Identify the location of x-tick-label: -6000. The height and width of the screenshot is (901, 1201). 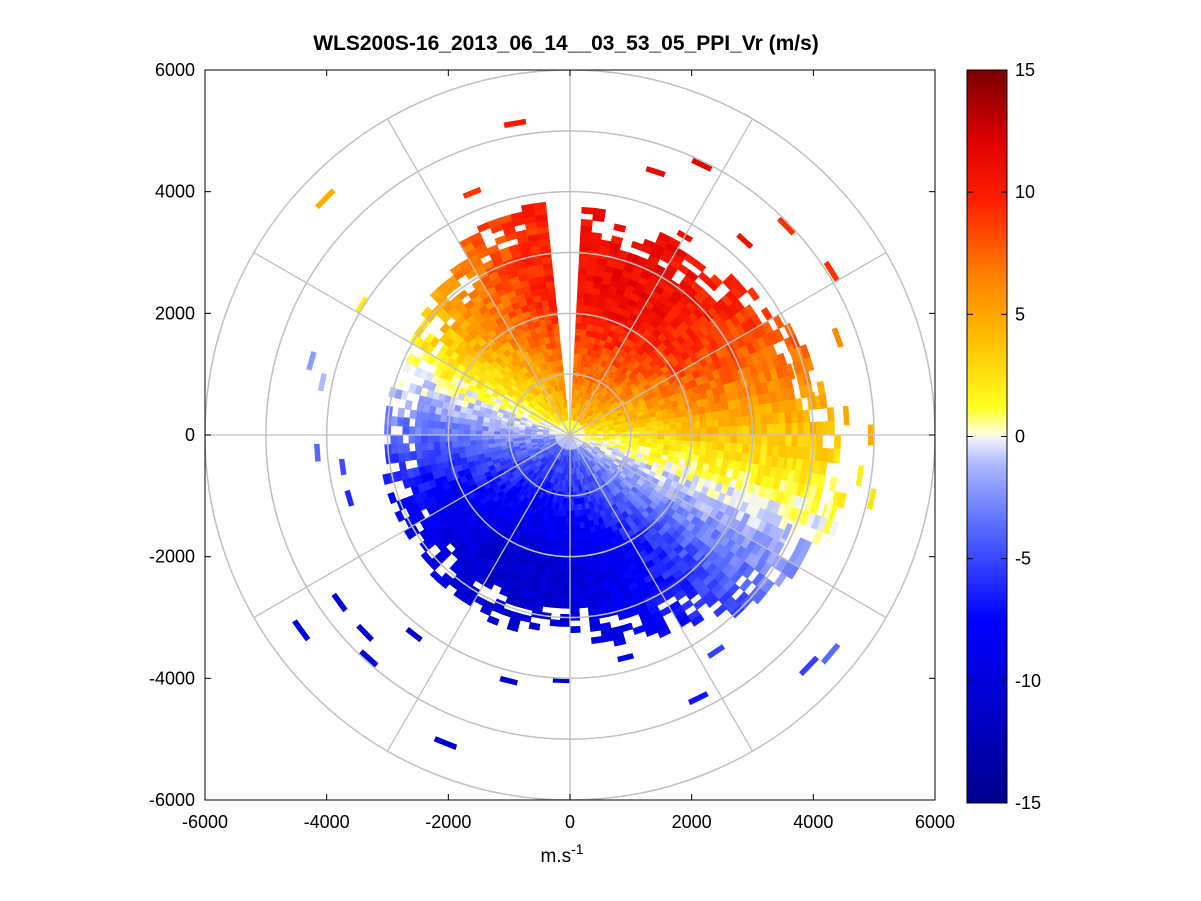
(205, 822).